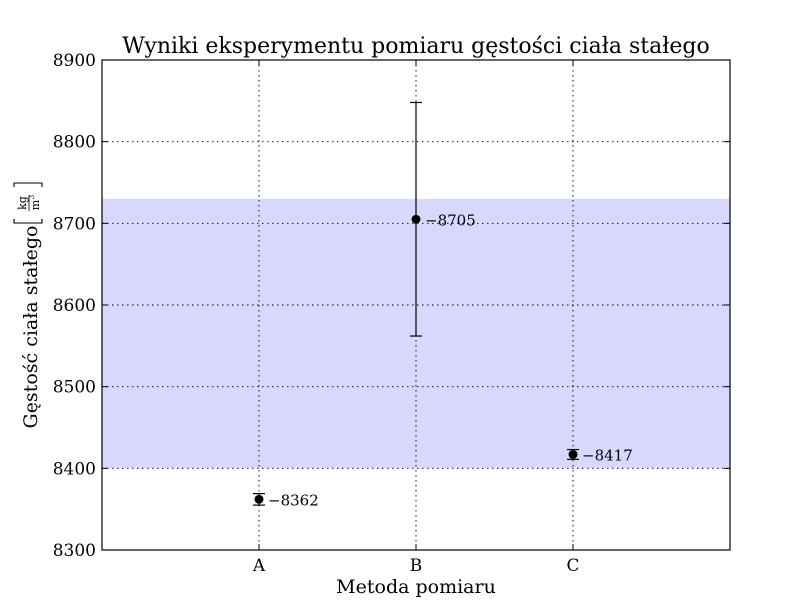 The image size is (812, 616). What do you see at coordinates (572, 566) in the screenshot?
I see `x-tick-label: C` at bounding box center [572, 566].